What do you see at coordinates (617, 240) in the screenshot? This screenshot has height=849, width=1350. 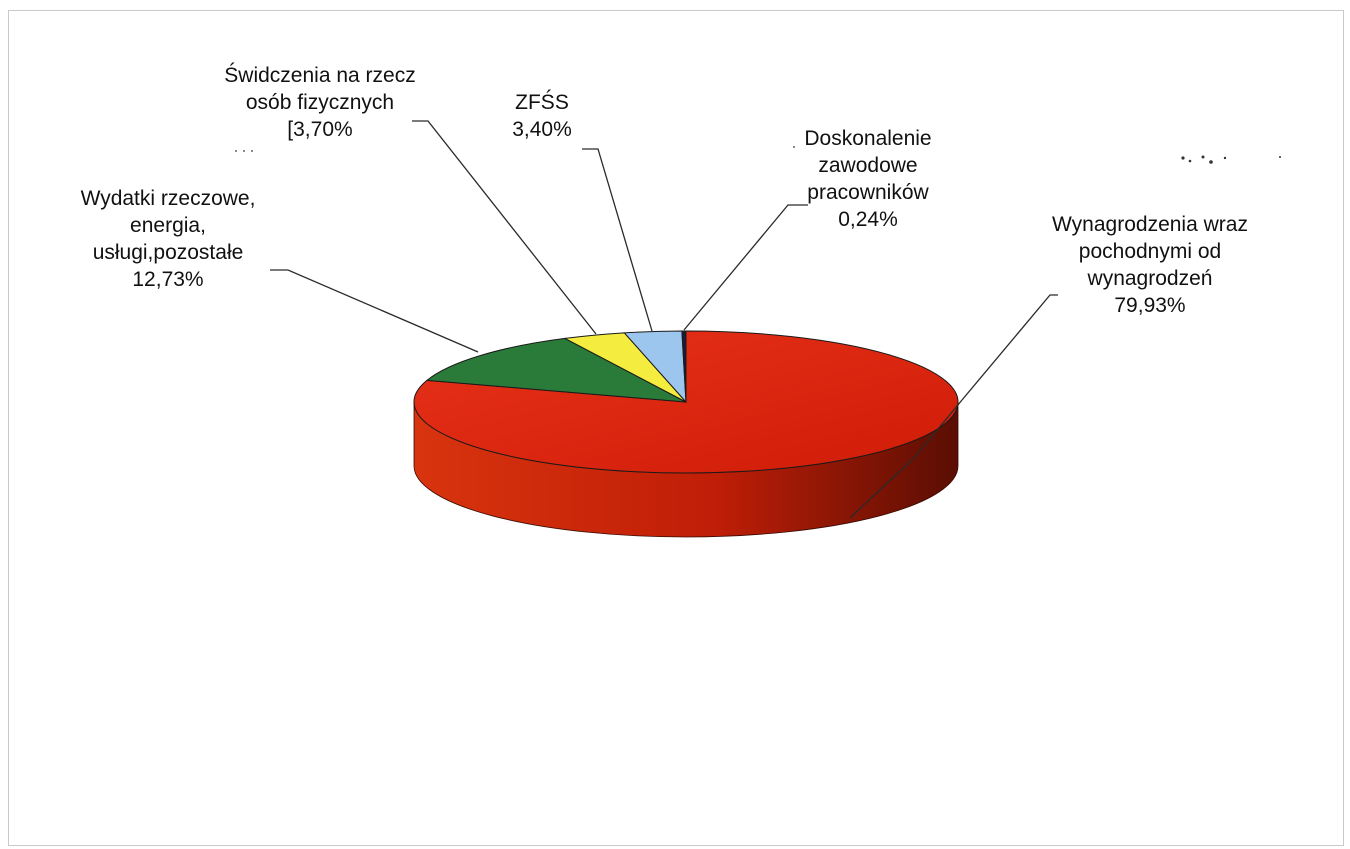 I see `leader-line-zfss` at bounding box center [617, 240].